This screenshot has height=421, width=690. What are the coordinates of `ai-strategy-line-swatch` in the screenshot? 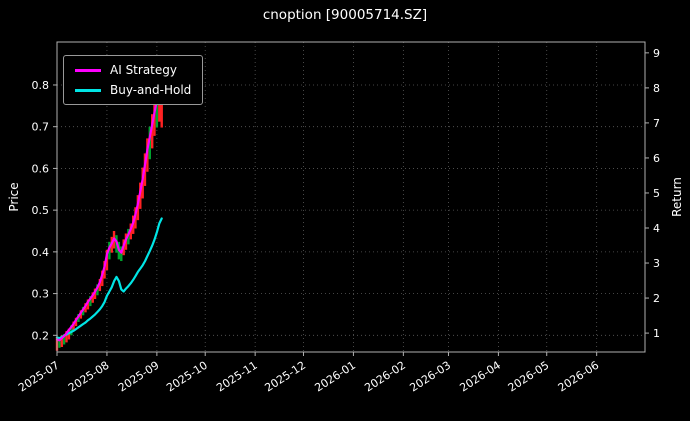 It's located at (88, 70).